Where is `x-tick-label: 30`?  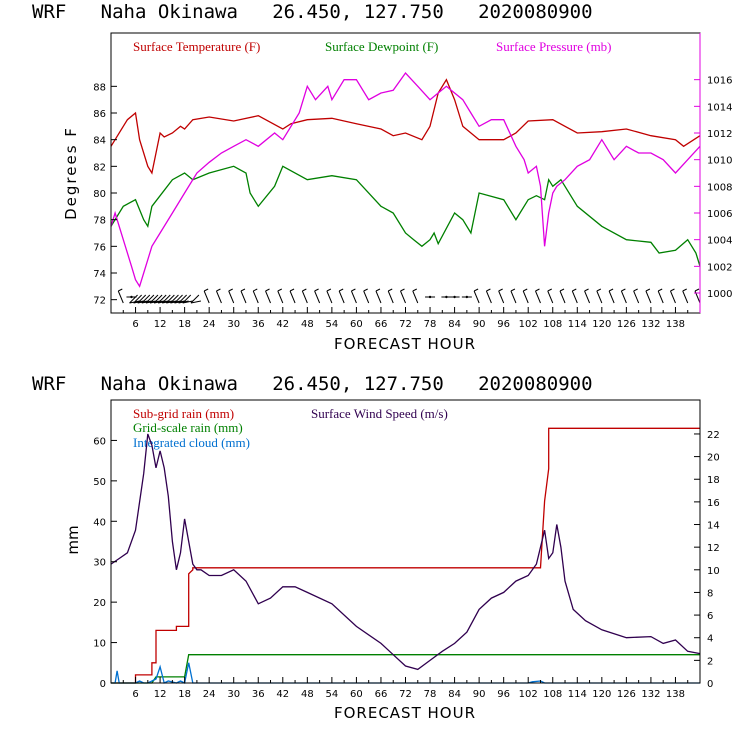 x-tick-label: 30 is located at coordinates (233, 324).